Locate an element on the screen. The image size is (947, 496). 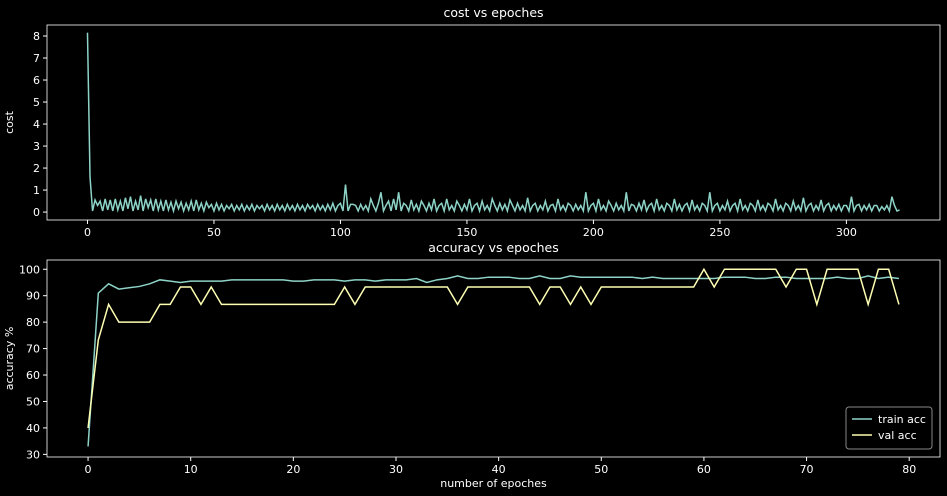
x-tick-label: 60 is located at coordinates (704, 469).